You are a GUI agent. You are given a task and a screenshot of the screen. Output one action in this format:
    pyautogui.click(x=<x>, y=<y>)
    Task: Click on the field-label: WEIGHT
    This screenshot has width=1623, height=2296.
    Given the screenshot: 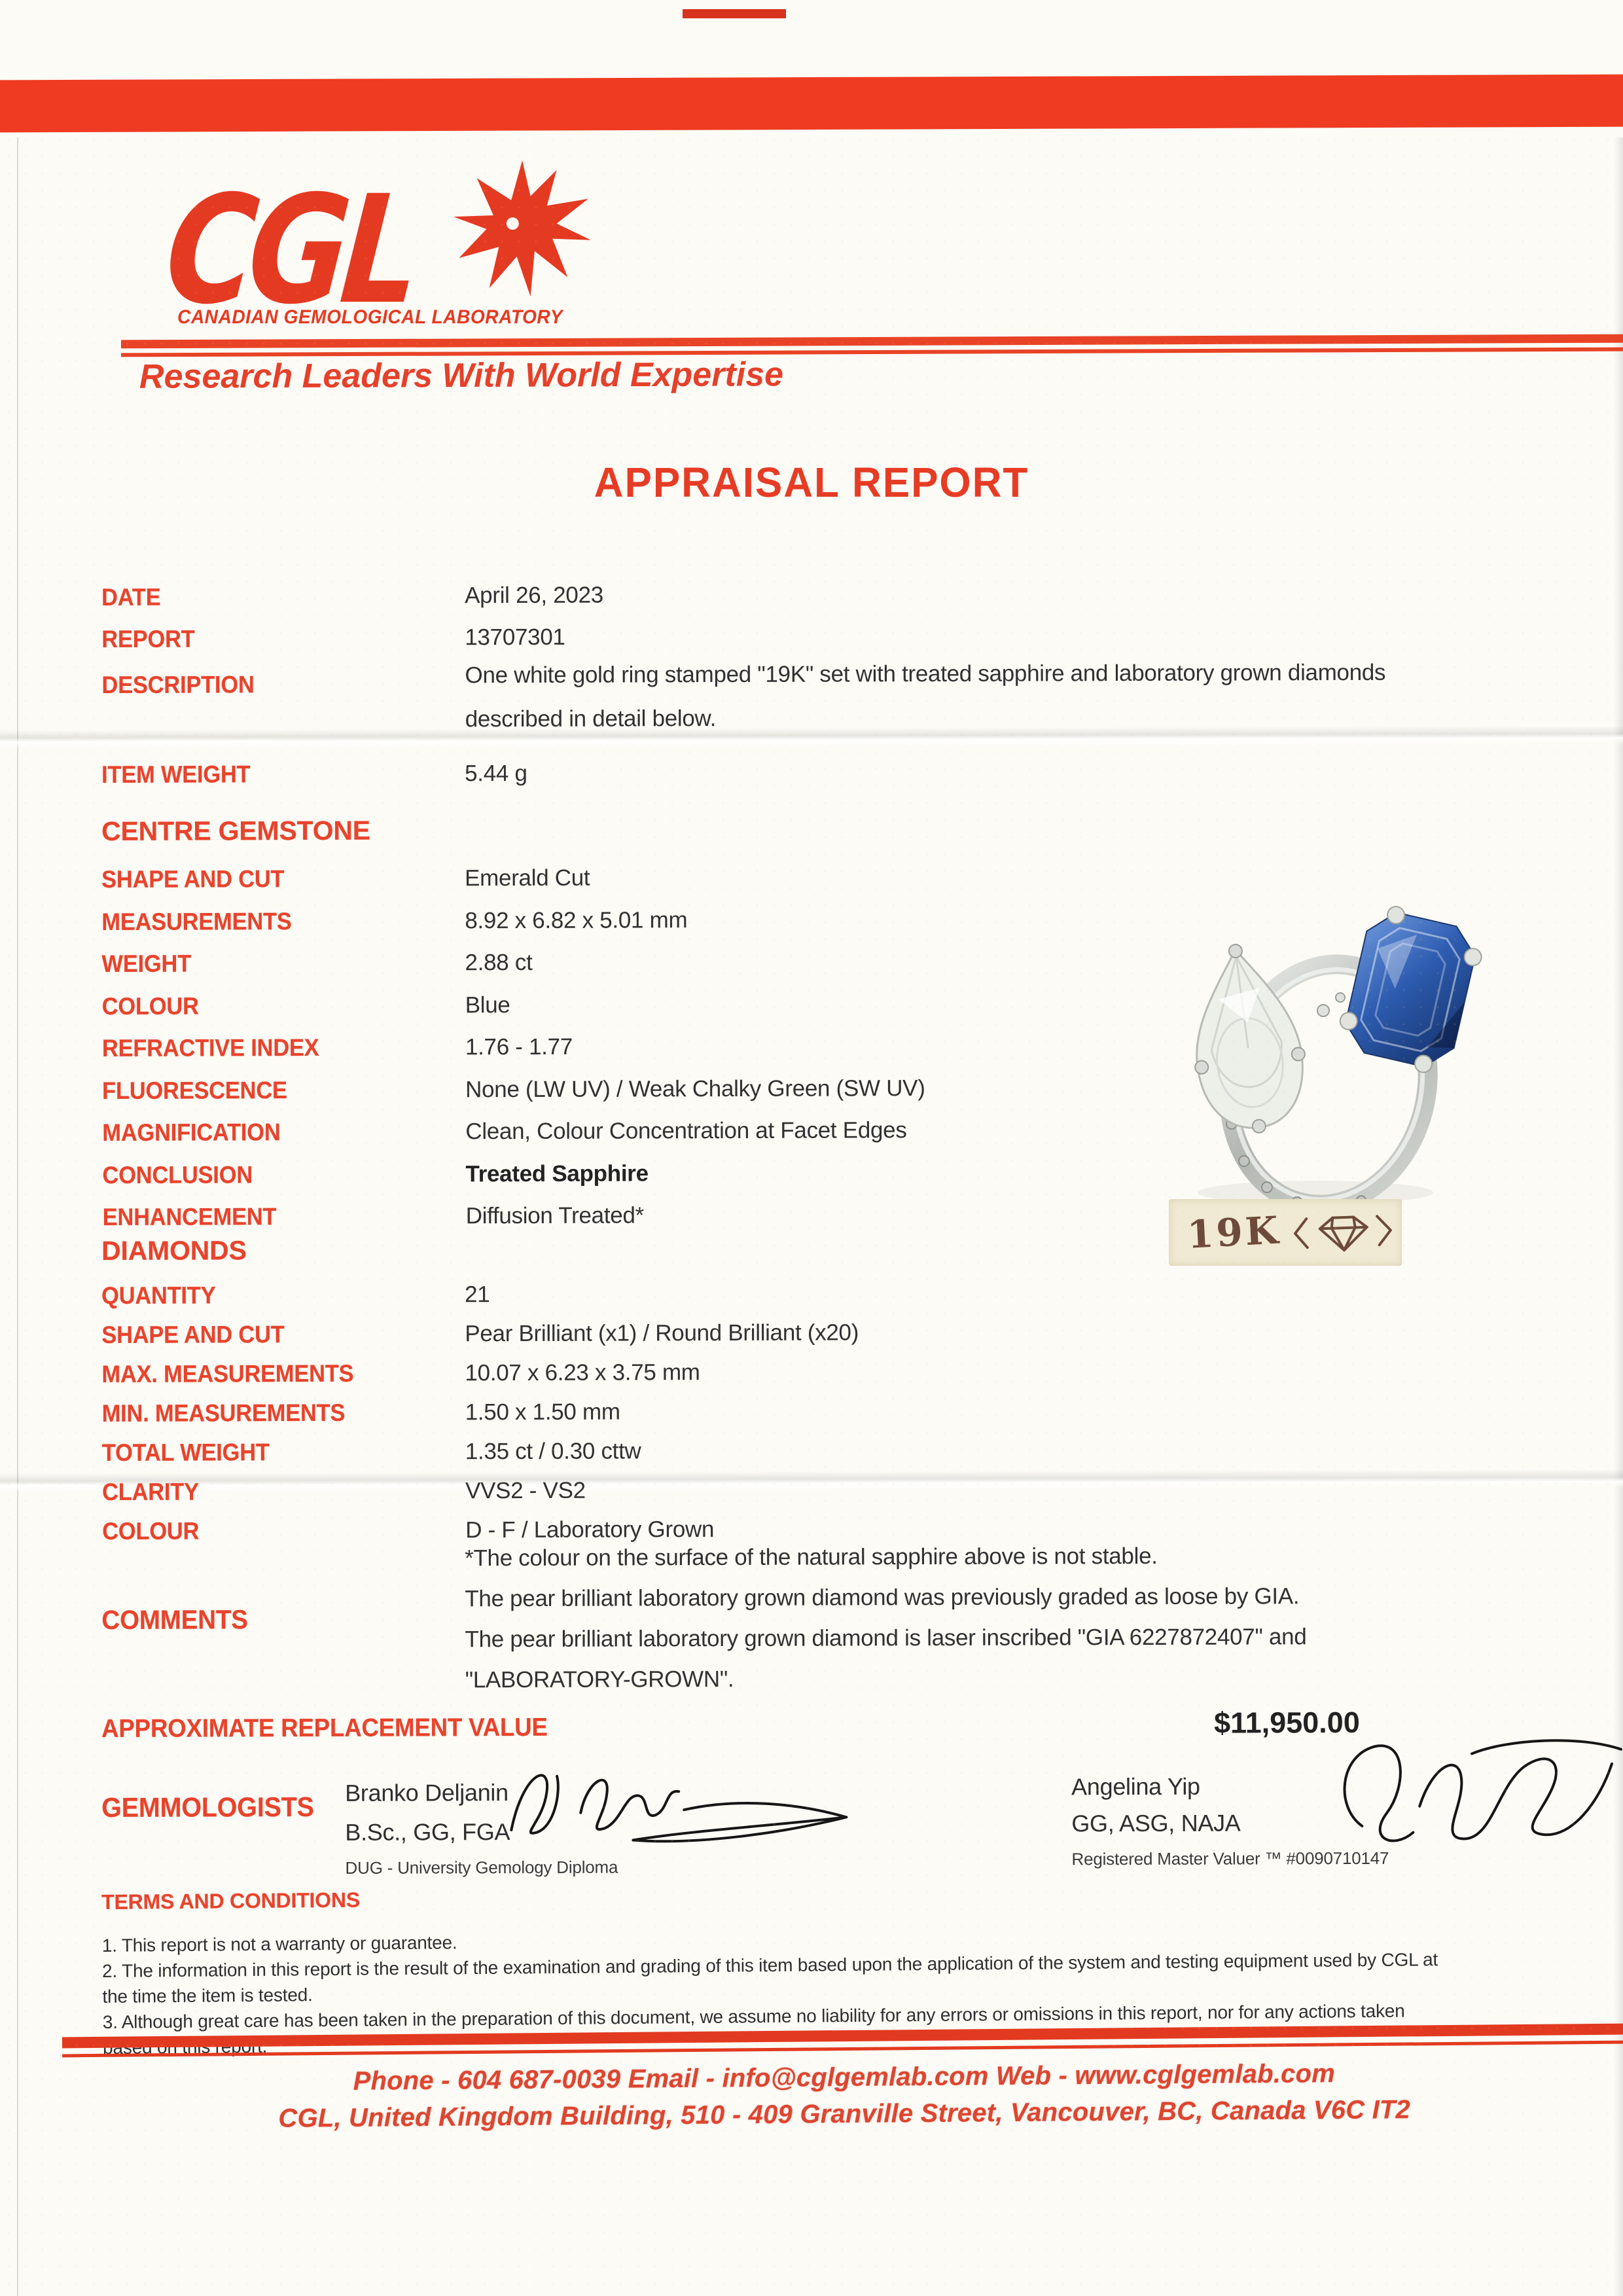 What is the action you would take?
    pyautogui.click(x=146, y=963)
    